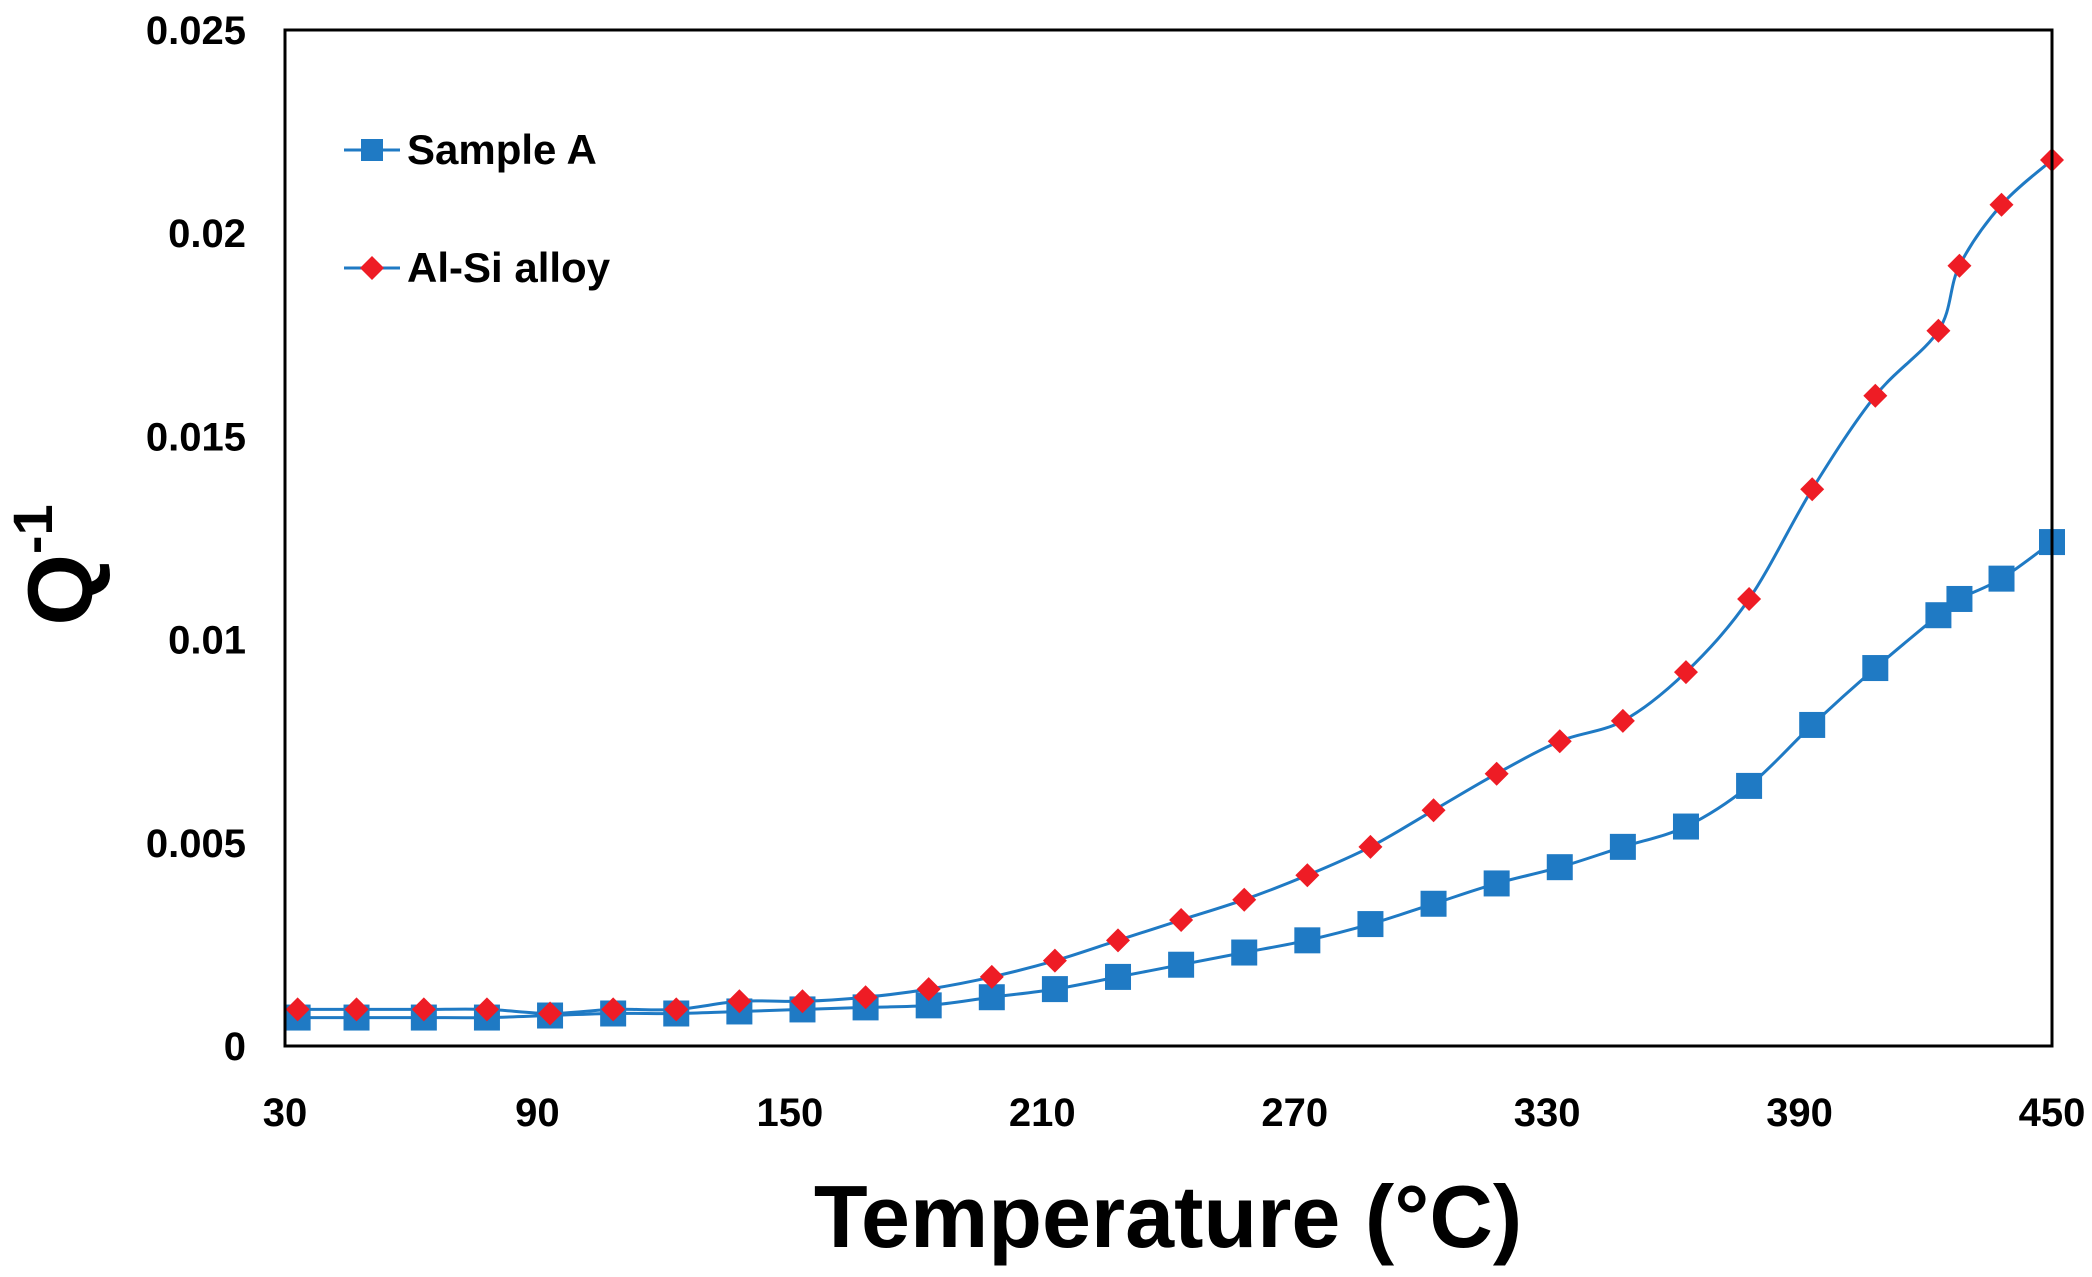 The width and height of the screenshot is (2092, 1277). I want to click on legend-label-al-si-alloy: Al-Si alloy, so click(509, 267).